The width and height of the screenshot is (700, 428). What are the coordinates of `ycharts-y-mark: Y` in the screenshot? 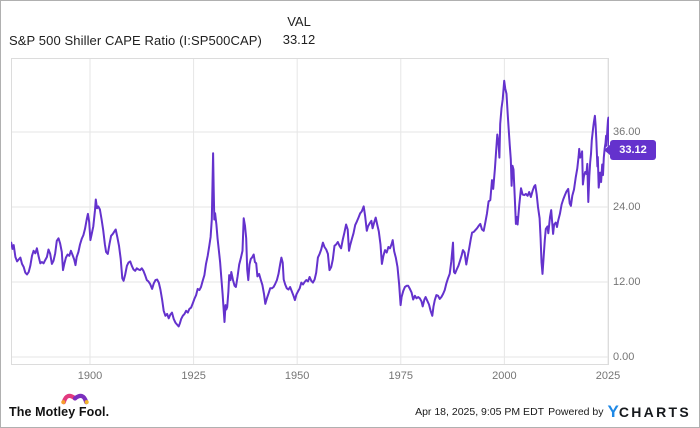 It's located at (613, 411).